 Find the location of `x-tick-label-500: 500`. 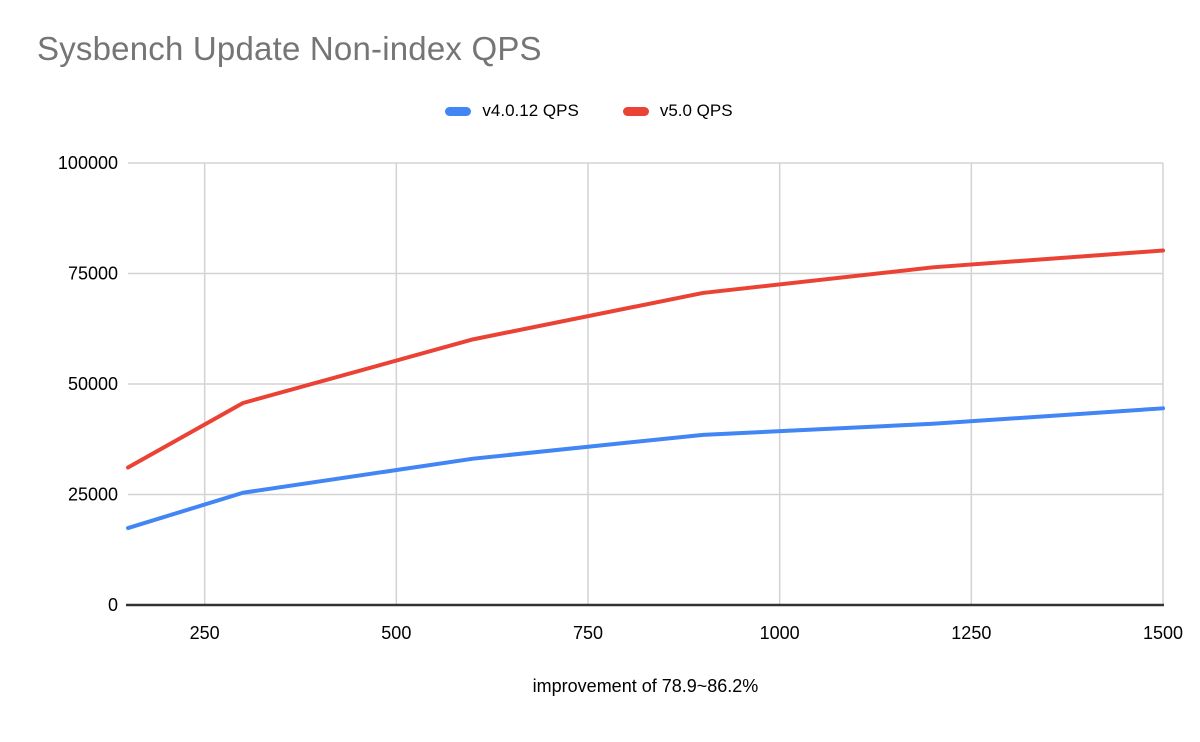

x-tick-label-500: 500 is located at coordinates (396, 633).